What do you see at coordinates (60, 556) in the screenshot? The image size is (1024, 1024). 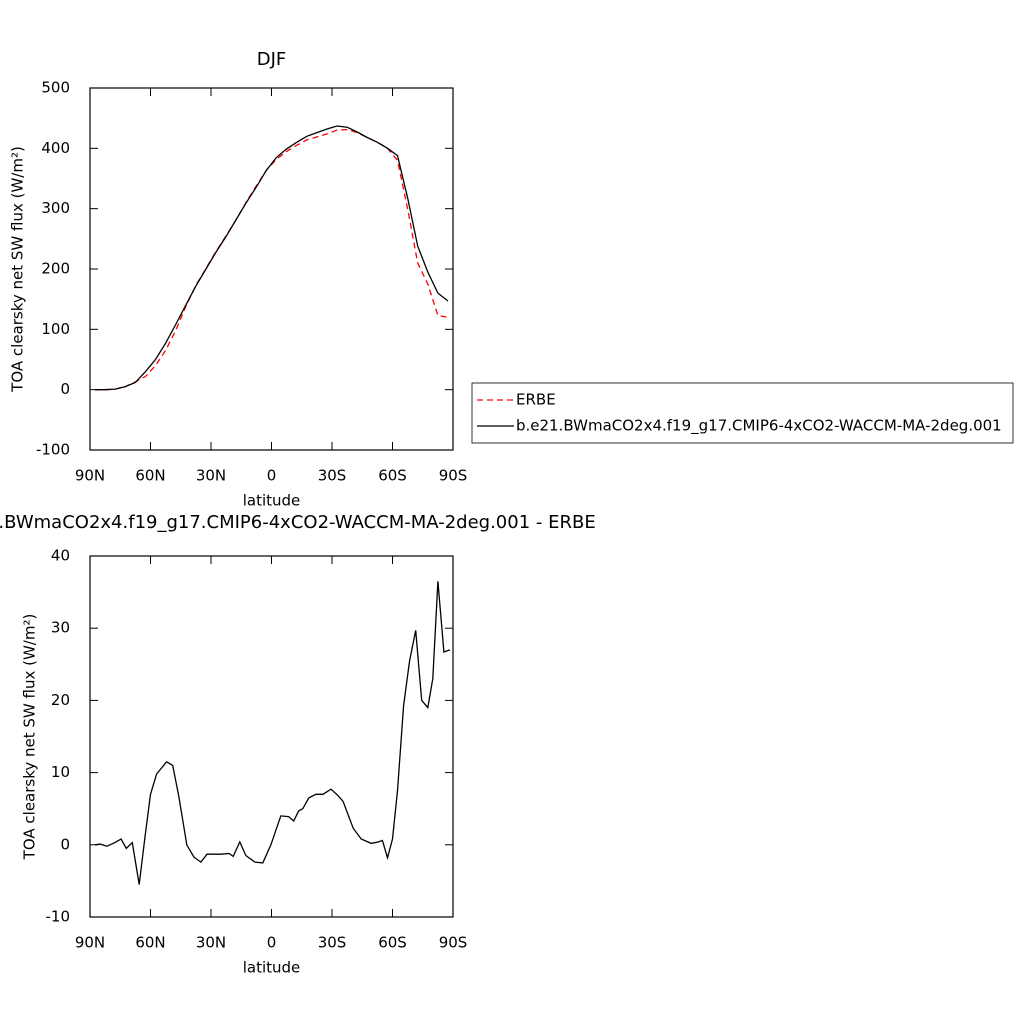 I see `y-tick-label: 40` at bounding box center [60, 556].